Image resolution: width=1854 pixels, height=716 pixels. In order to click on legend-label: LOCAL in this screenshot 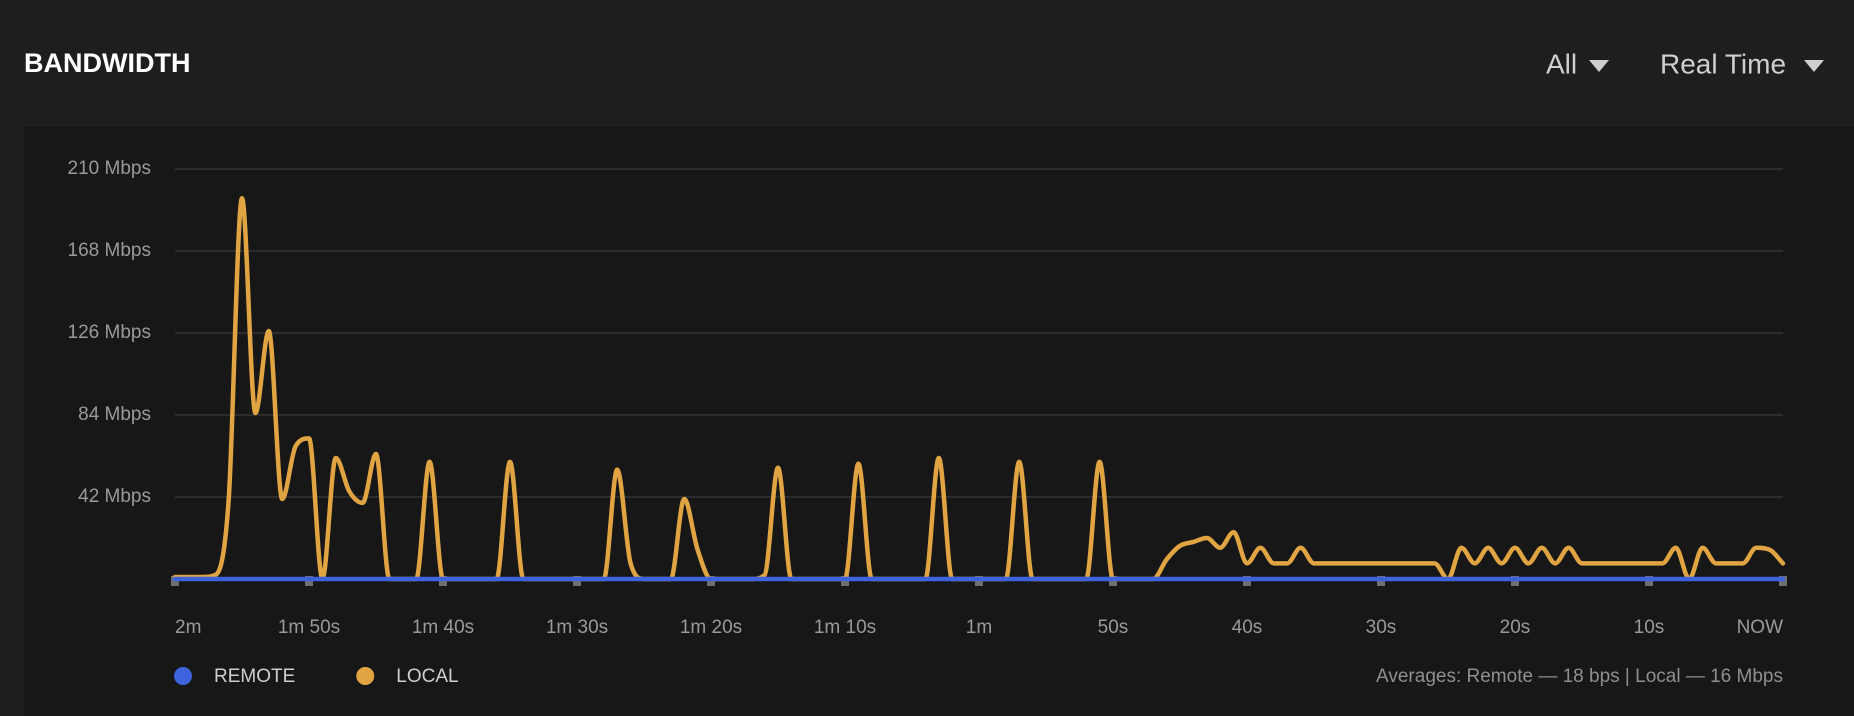, I will do `click(427, 676)`.